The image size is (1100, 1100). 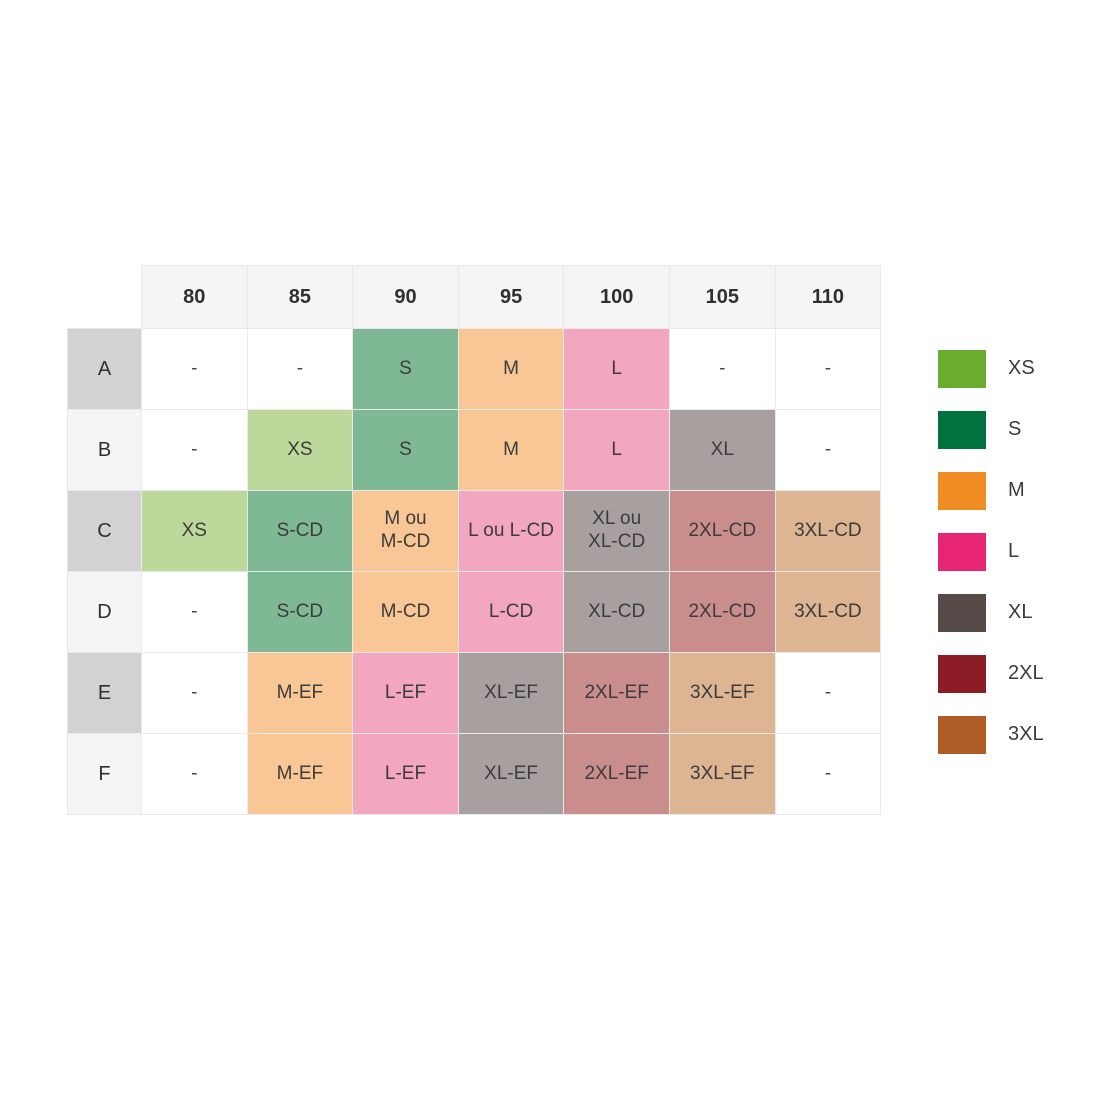 What do you see at coordinates (104, 693) in the screenshot?
I see `row-header-e: E` at bounding box center [104, 693].